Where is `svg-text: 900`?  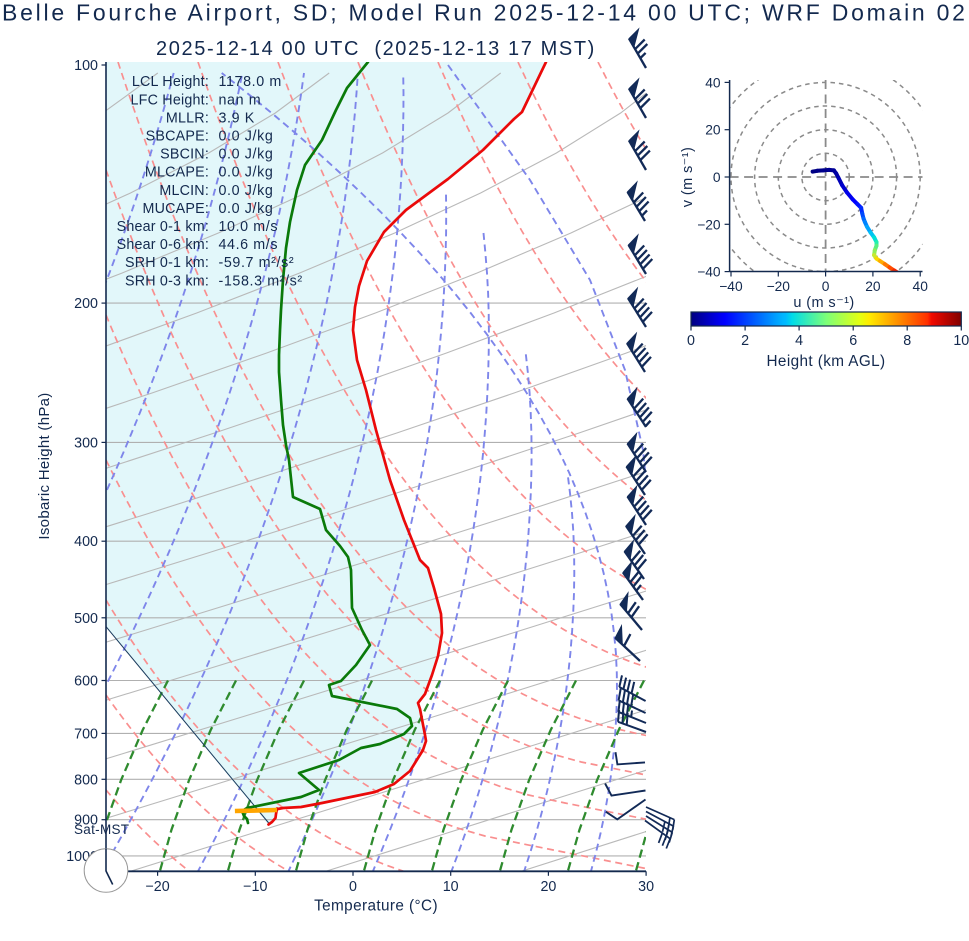
svg-text: 900 is located at coordinates (86, 821).